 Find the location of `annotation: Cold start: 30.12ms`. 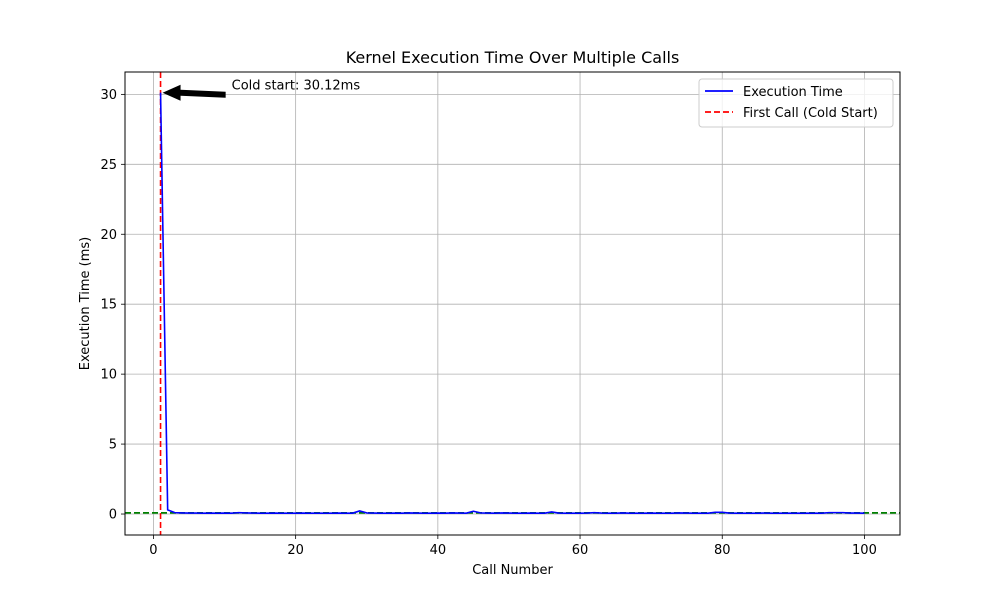

annotation: Cold start: 30.12ms is located at coordinates (261, 90).